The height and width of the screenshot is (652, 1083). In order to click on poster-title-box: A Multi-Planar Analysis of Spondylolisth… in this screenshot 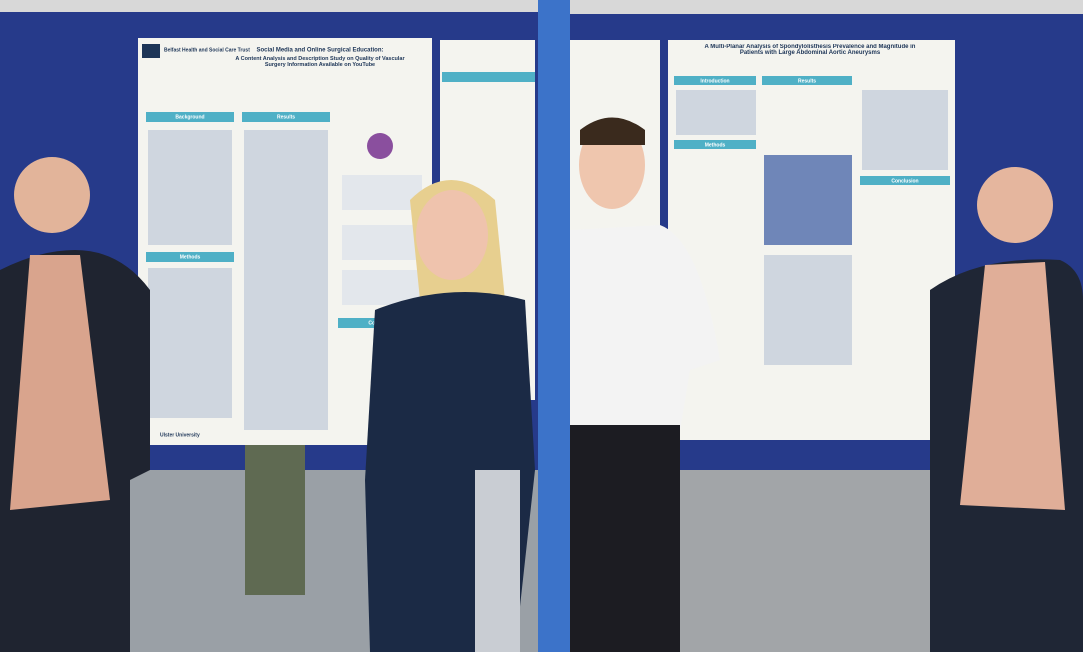, I will do `click(810, 50)`.